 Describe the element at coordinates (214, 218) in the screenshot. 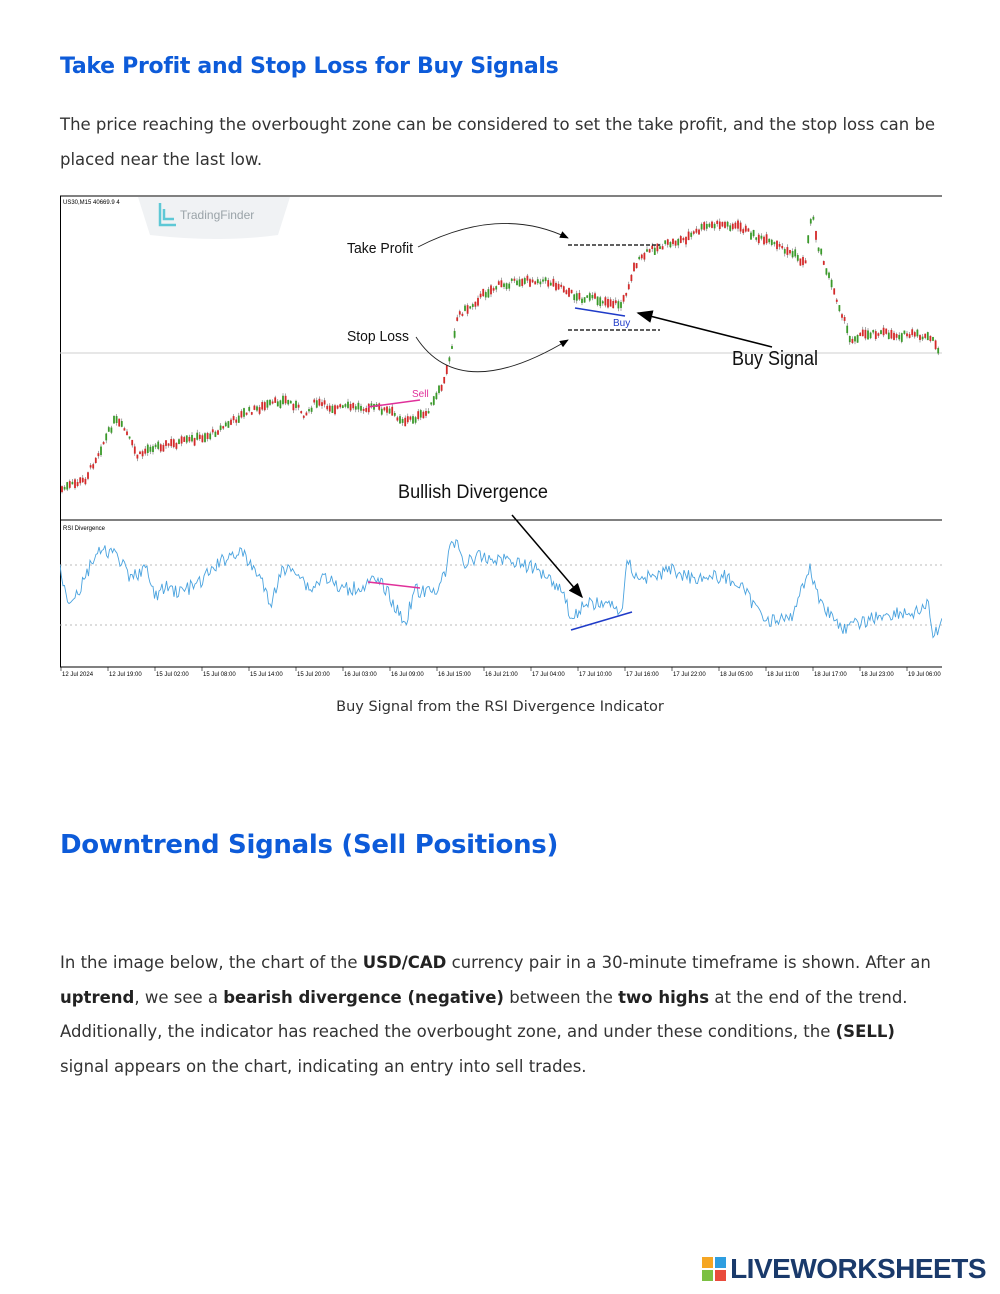

I see `tradingfinder-watermark: TradingFinder` at that location.